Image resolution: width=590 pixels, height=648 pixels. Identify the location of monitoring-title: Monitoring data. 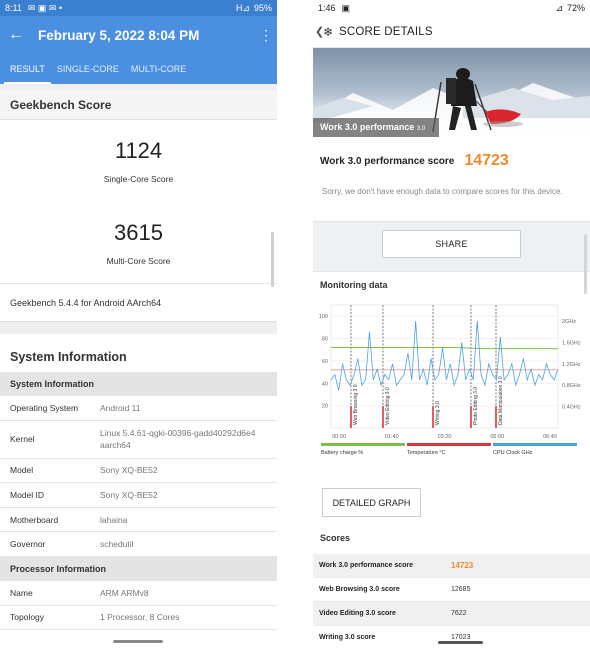
(451, 282).